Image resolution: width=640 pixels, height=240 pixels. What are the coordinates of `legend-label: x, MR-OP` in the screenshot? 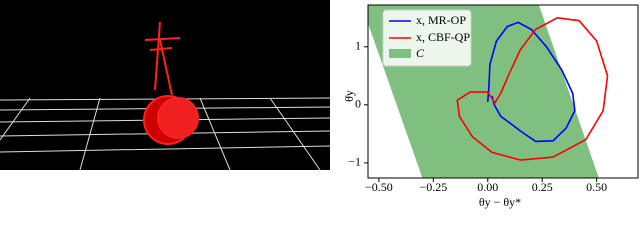 It's located at (441, 20).